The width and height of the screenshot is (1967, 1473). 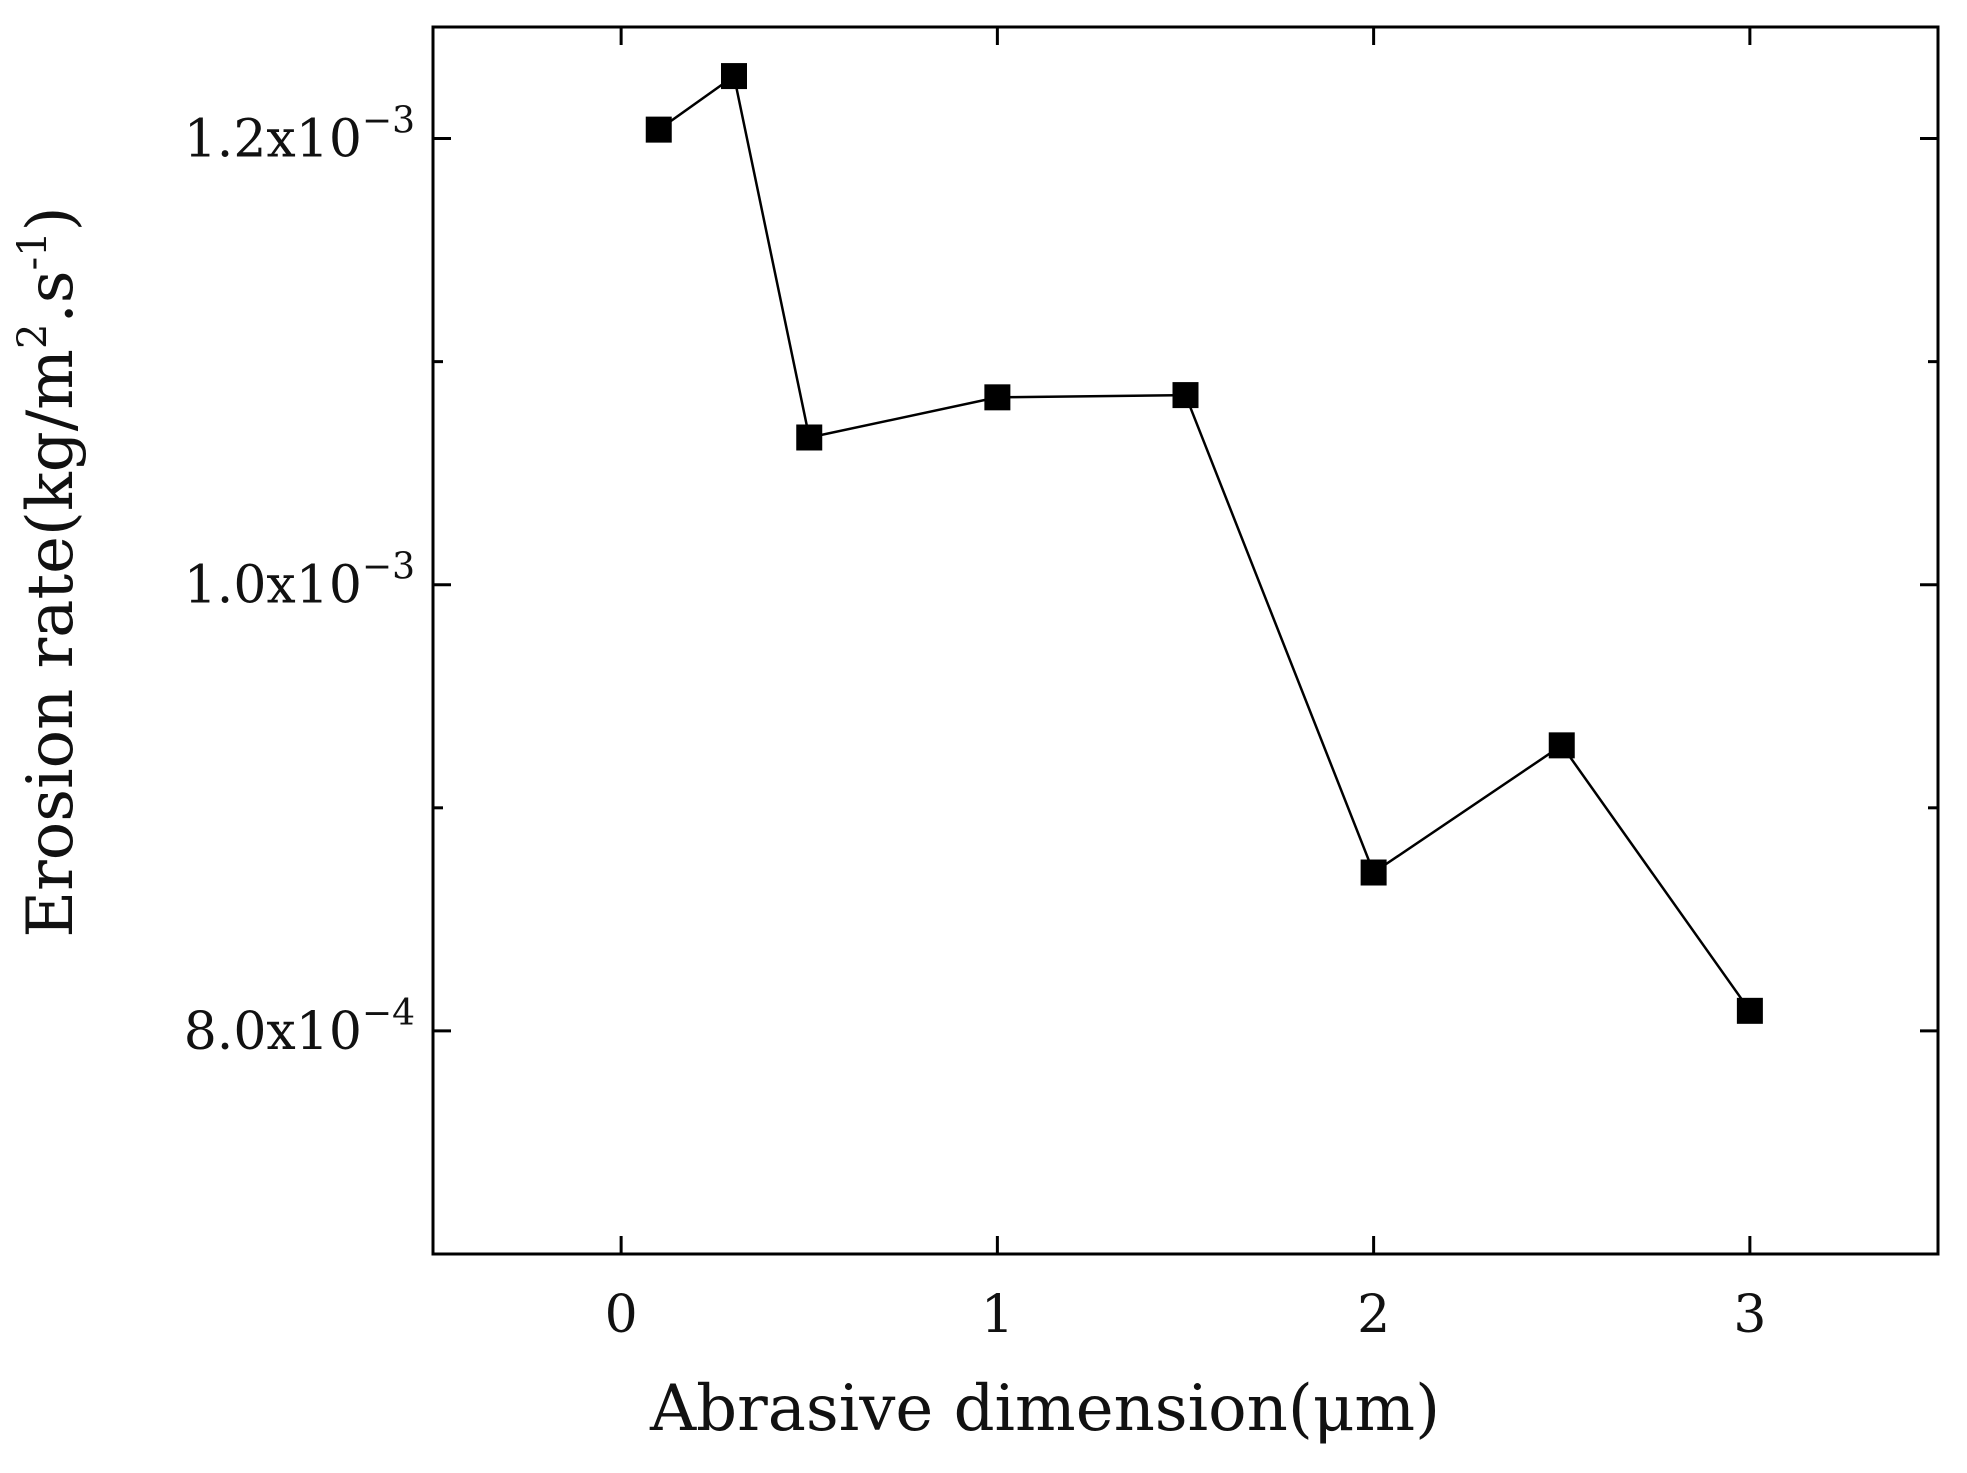 I want to click on y-axis-title-mid: .s, so click(x=51, y=296).